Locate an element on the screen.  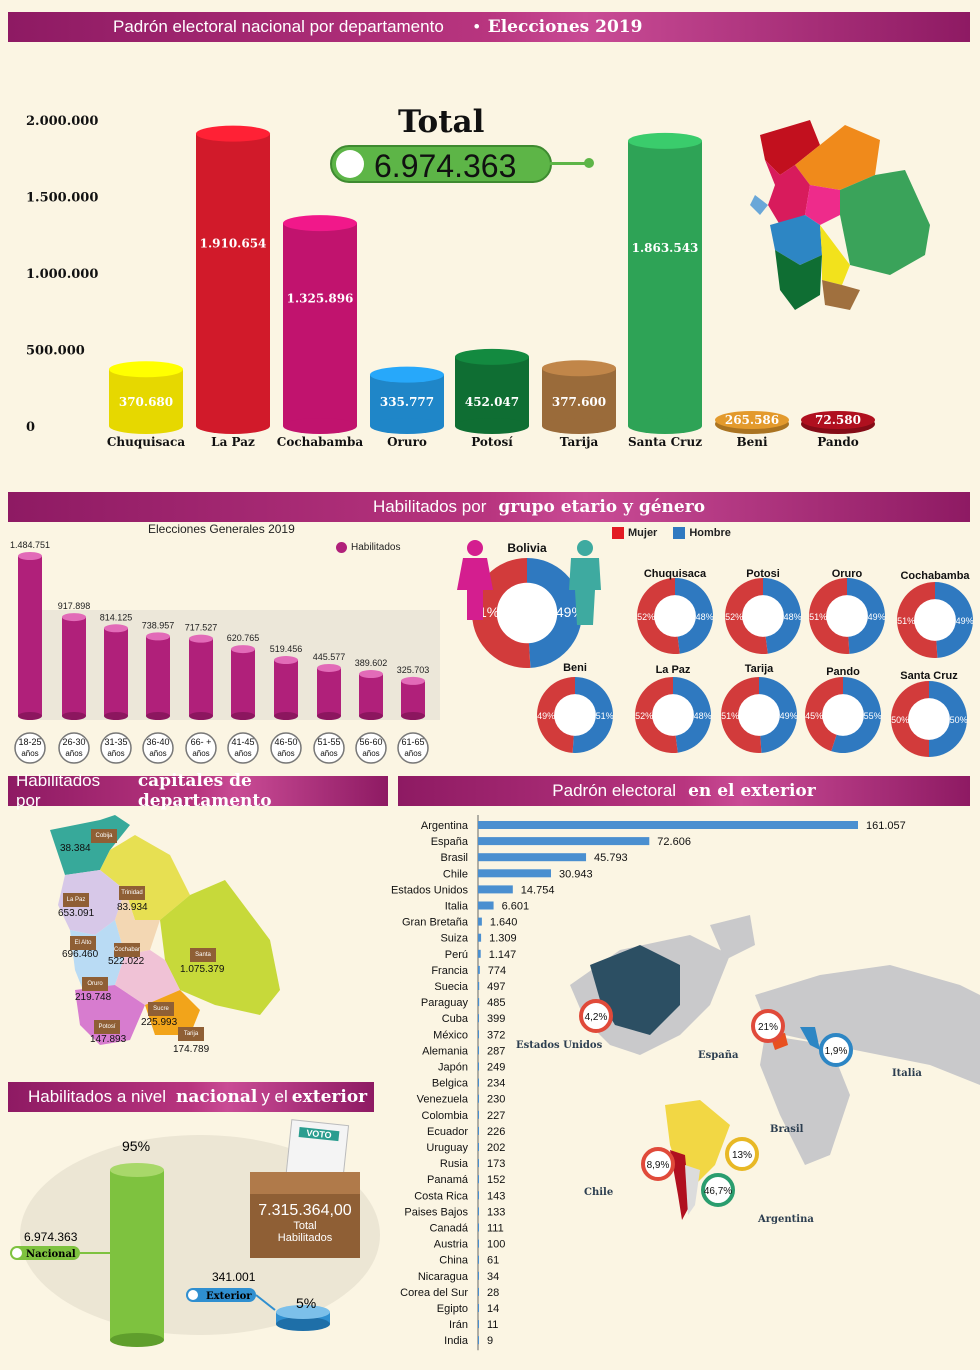
age-bar-1-value-label: 1.484.751 is located at coordinates (30, 545).